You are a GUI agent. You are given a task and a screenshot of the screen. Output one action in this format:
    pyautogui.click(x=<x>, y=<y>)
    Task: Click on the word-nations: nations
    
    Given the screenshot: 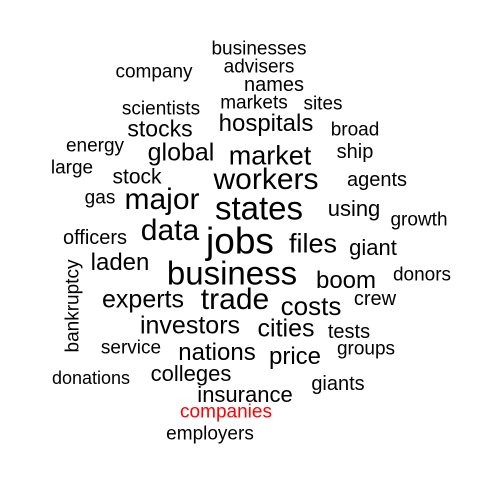 What is the action you would take?
    pyautogui.click(x=217, y=352)
    